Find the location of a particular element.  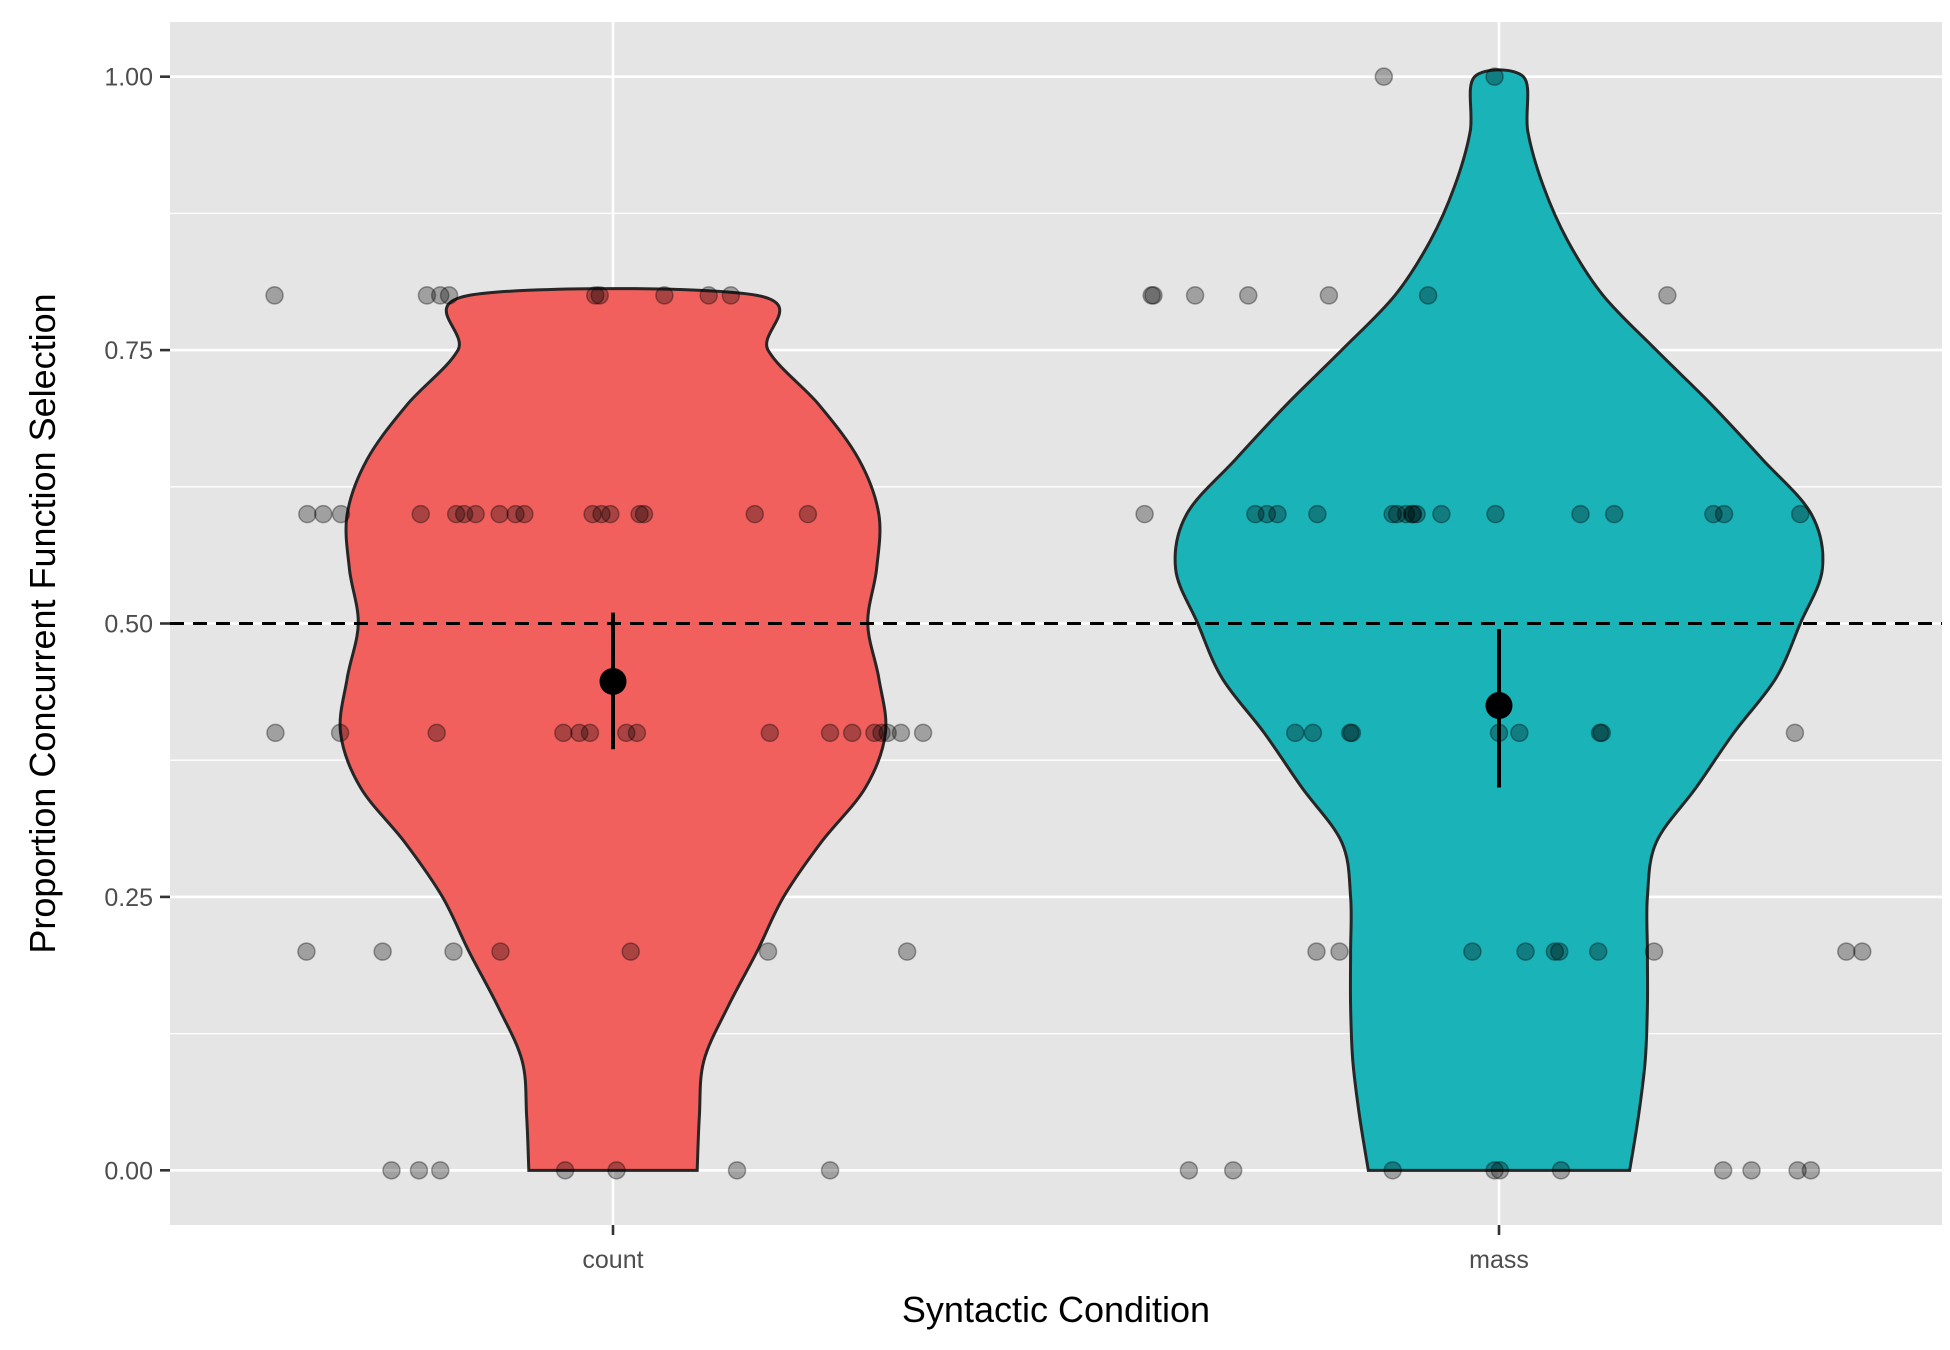

x-axis-title: Syntactic Condition is located at coordinates (1056, 1309).